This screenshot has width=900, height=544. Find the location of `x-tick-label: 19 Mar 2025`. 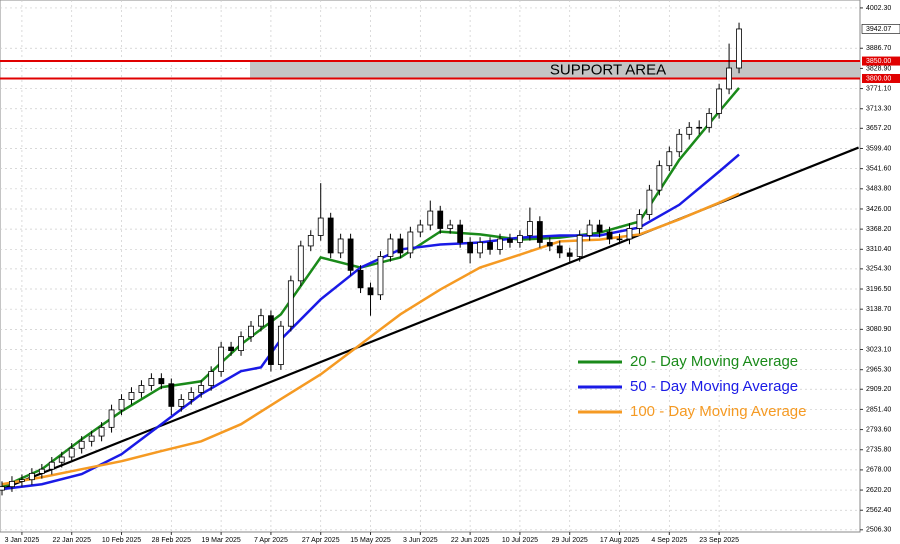

x-tick-label: 19 Mar 2025 is located at coordinates (220, 540).